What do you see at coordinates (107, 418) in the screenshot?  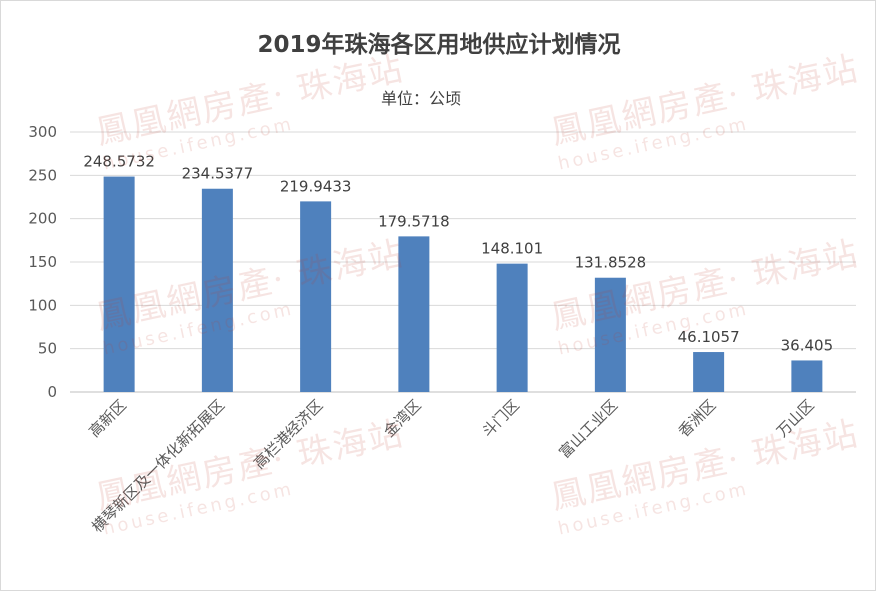 I see `x-tick-label: 高新区` at bounding box center [107, 418].